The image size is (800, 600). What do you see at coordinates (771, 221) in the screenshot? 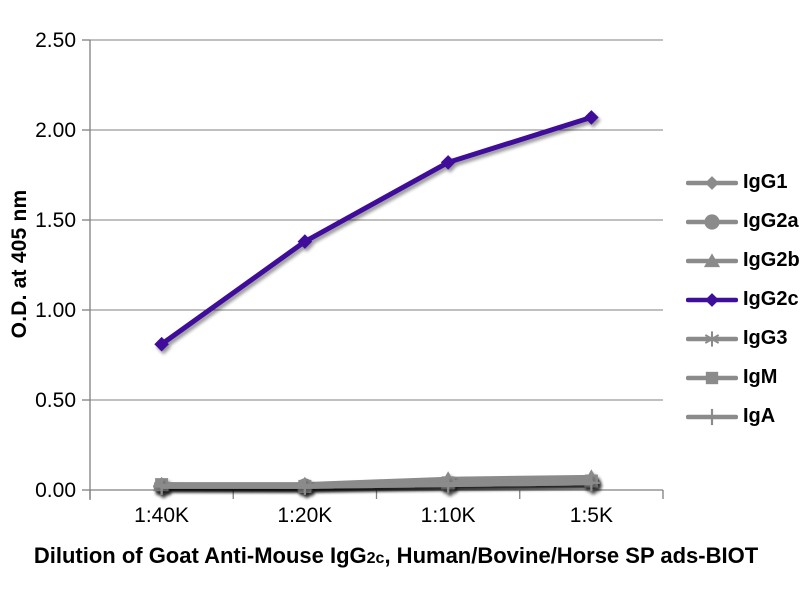
I see `legend-label: IgG2a` at bounding box center [771, 221].